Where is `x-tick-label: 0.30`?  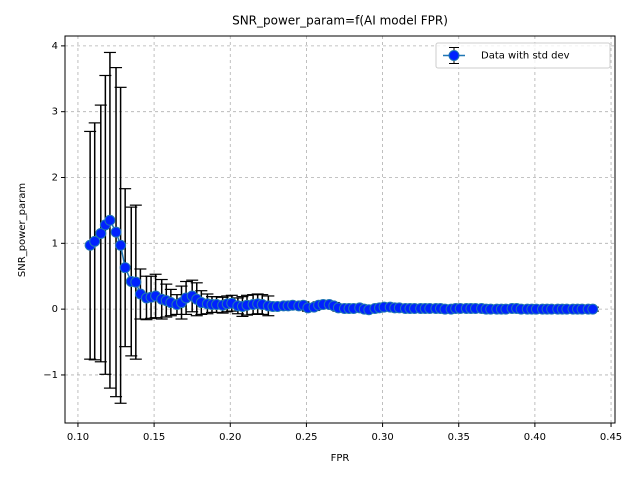
x-tick-label: 0.30 is located at coordinates (382, 437).